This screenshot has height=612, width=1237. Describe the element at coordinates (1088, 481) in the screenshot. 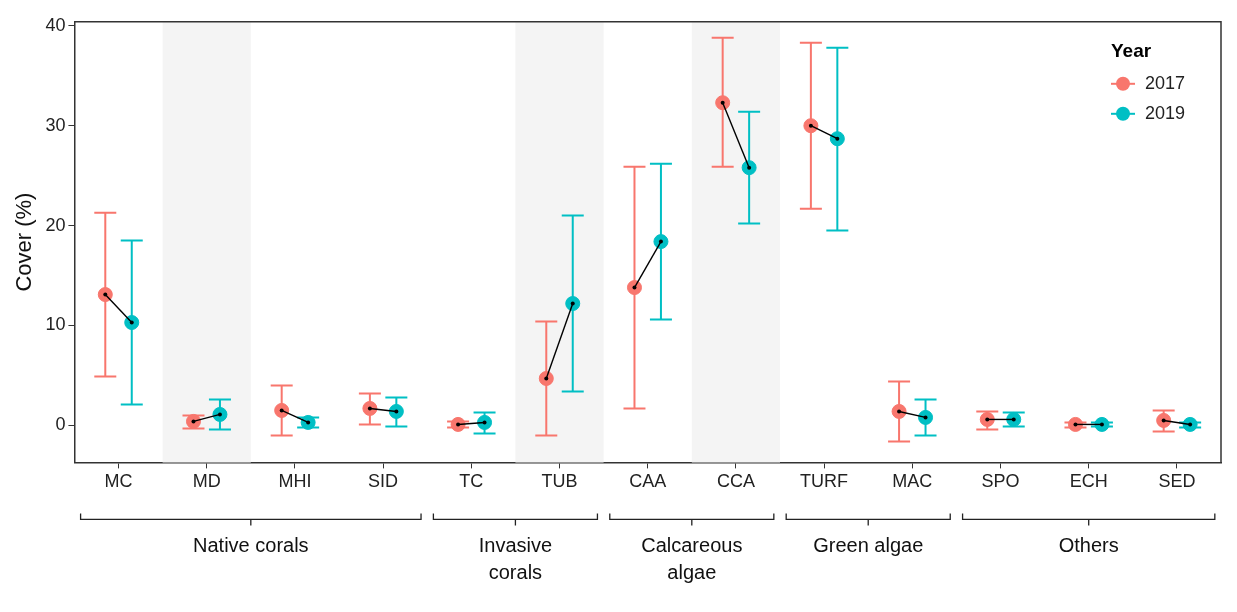

I see `x-tick-label: ECH` at that location.